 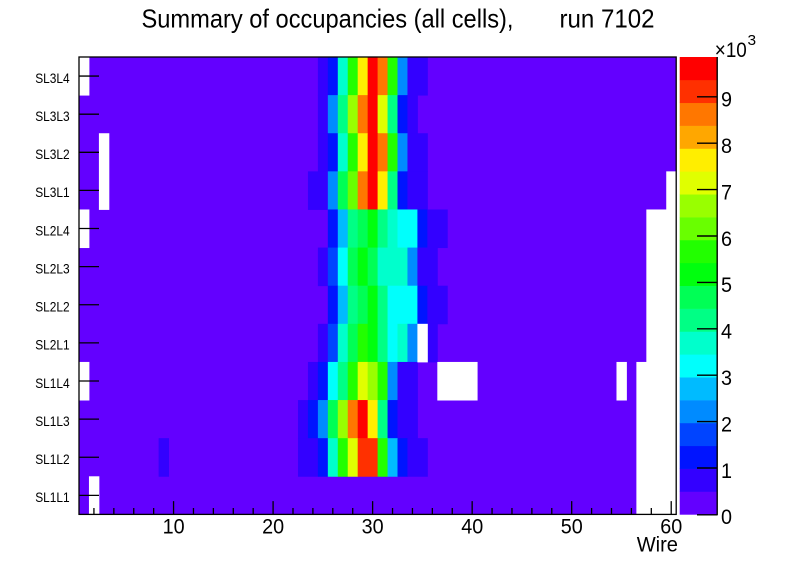 What do you see at coordinates (52, 497) in the screenshot?
I see `svg-text: SL1L1` at bounding box center [52, 497].